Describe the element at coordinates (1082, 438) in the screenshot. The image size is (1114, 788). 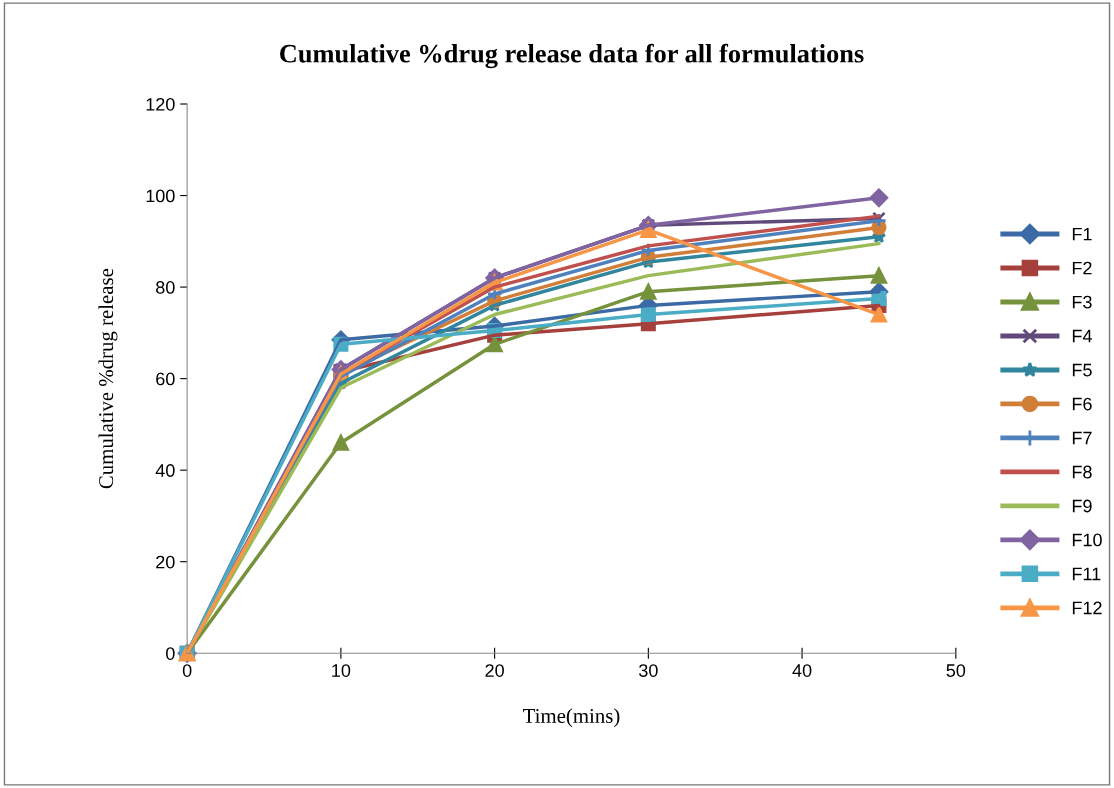
I see `legend-label: F7` at that location.